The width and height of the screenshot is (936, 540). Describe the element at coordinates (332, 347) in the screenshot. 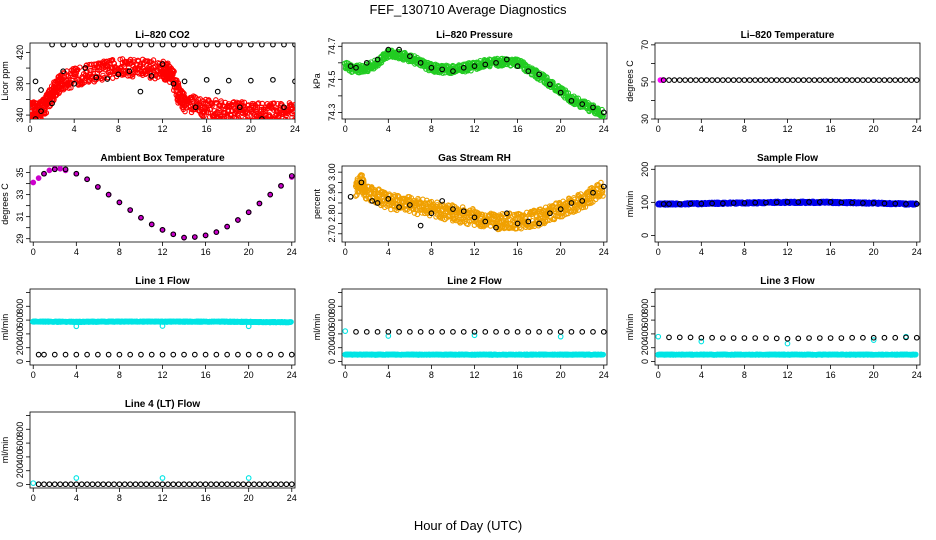

I see `y-tick-label: 200` at that location.